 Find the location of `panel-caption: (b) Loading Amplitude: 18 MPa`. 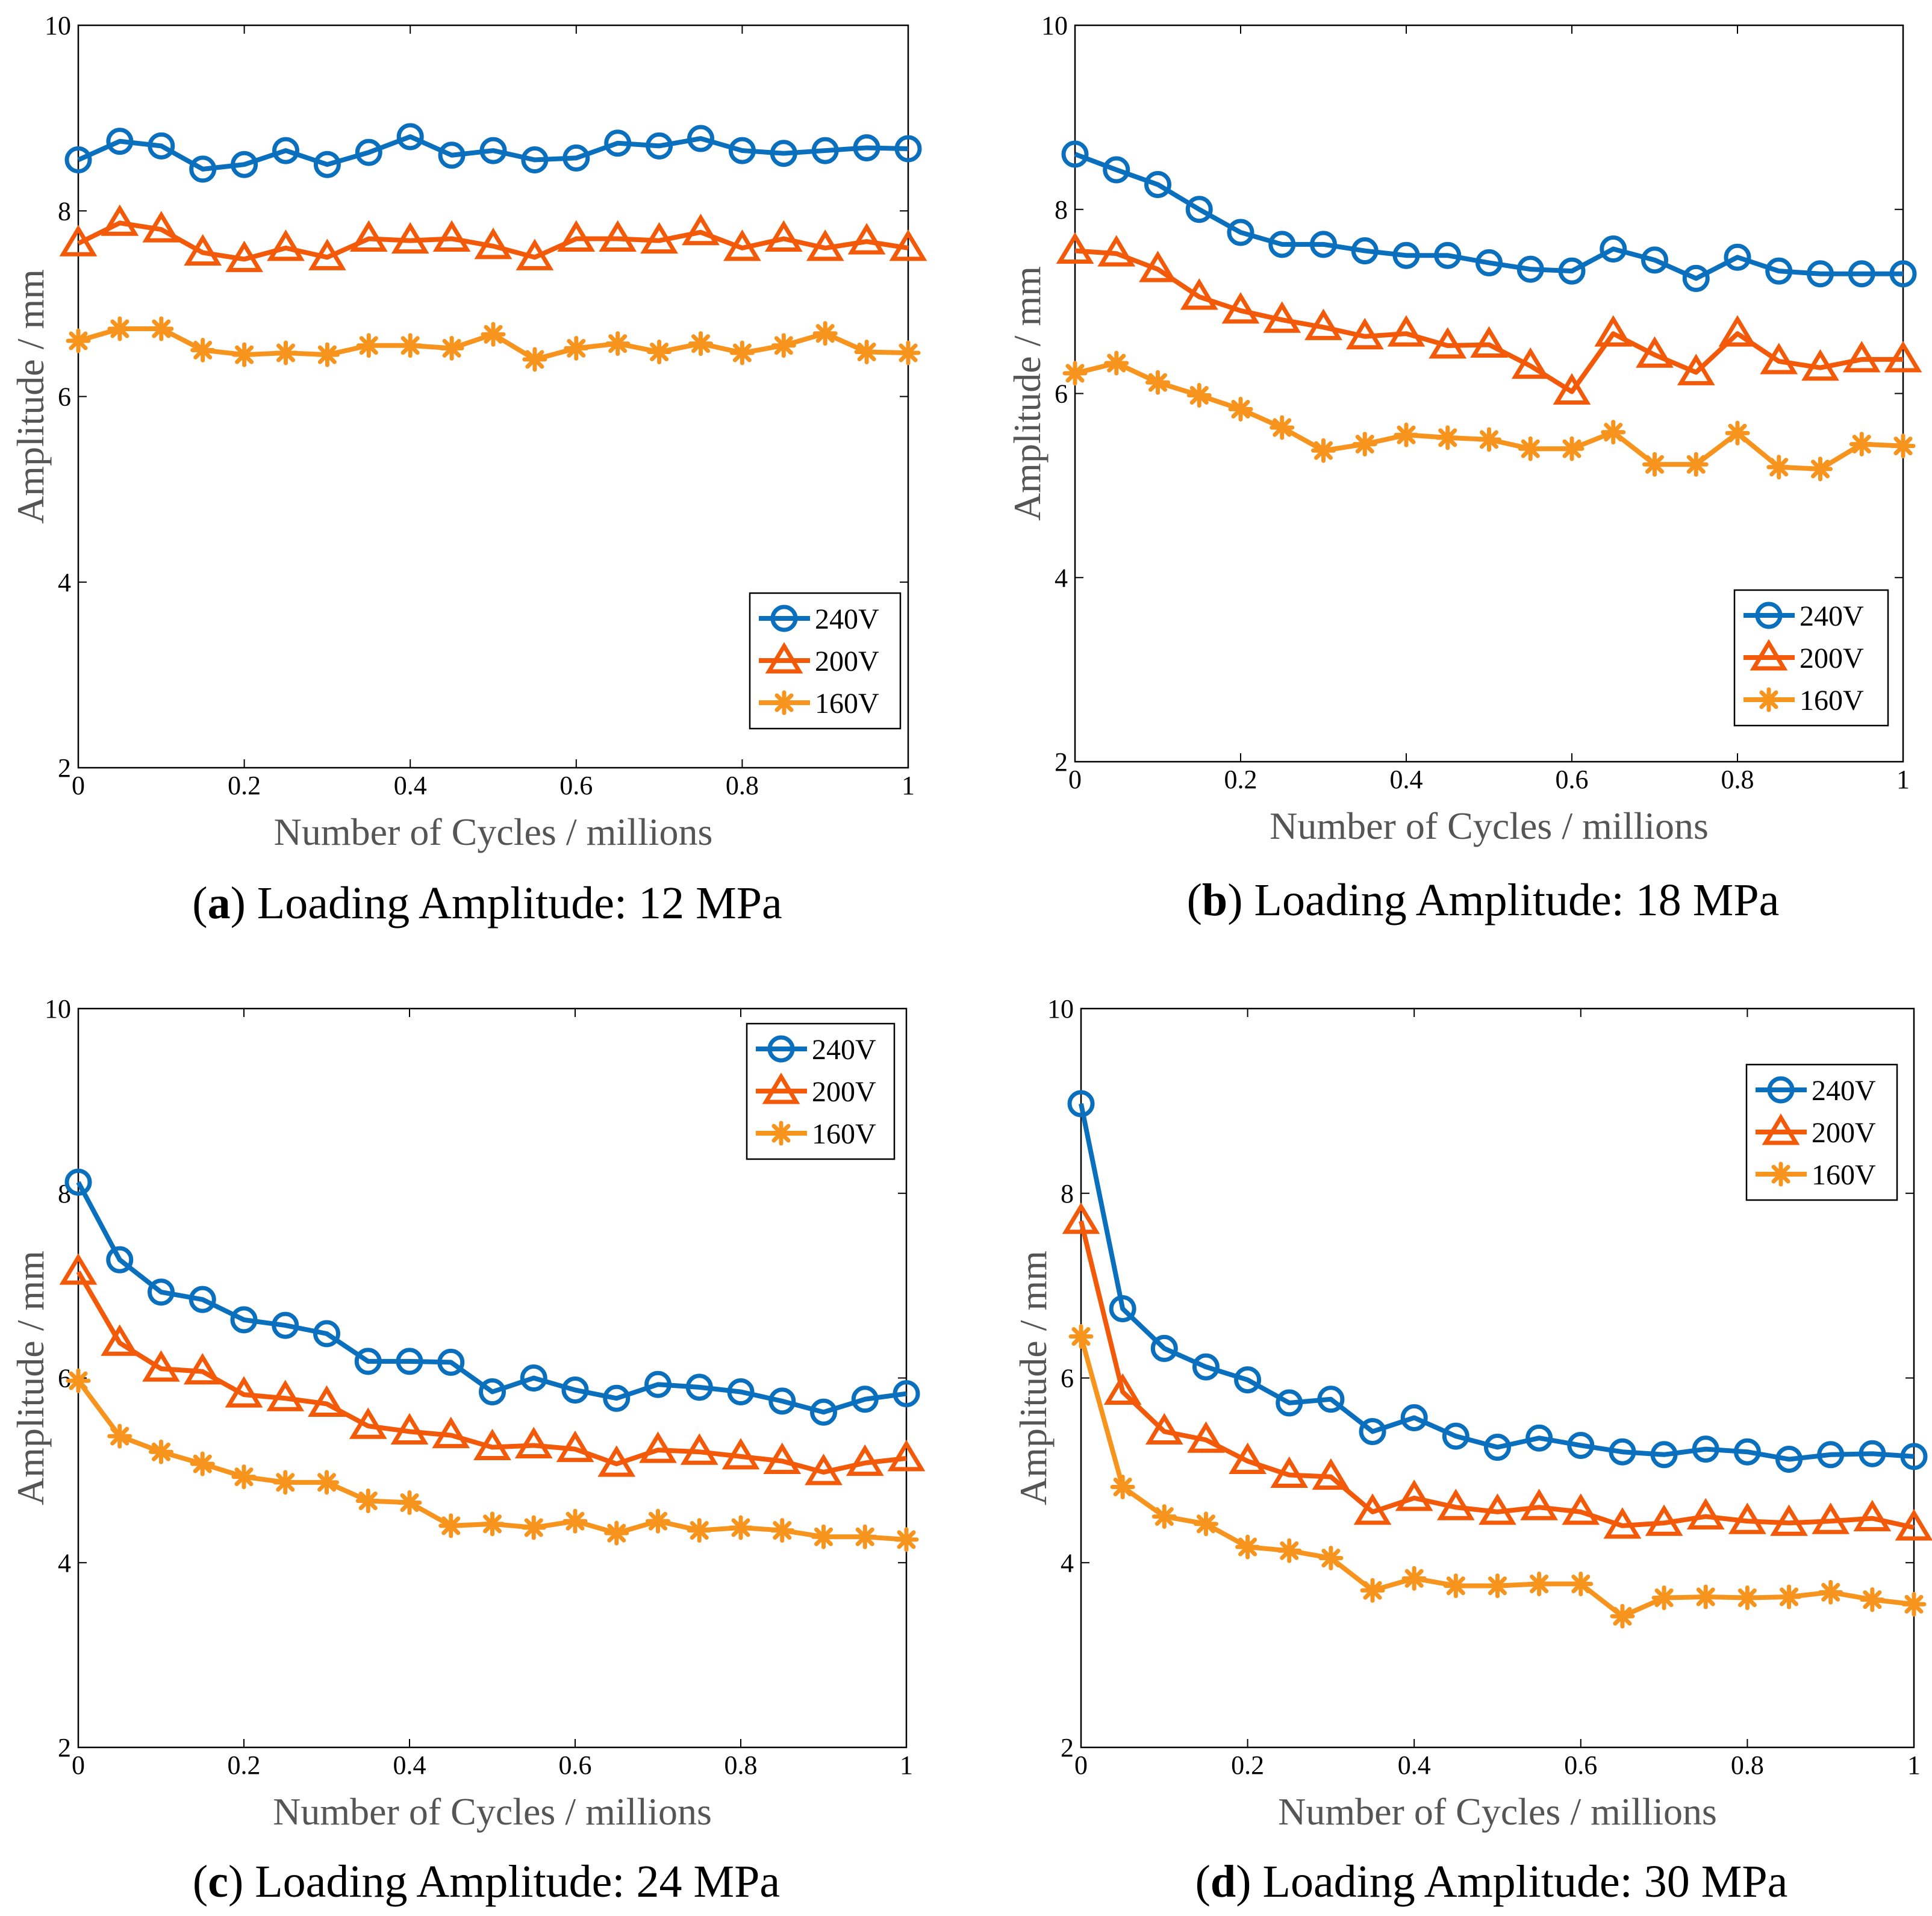

panel-caption: (b) Loading Amplitude: 18 MPa is located at coordinates (1483, 900).